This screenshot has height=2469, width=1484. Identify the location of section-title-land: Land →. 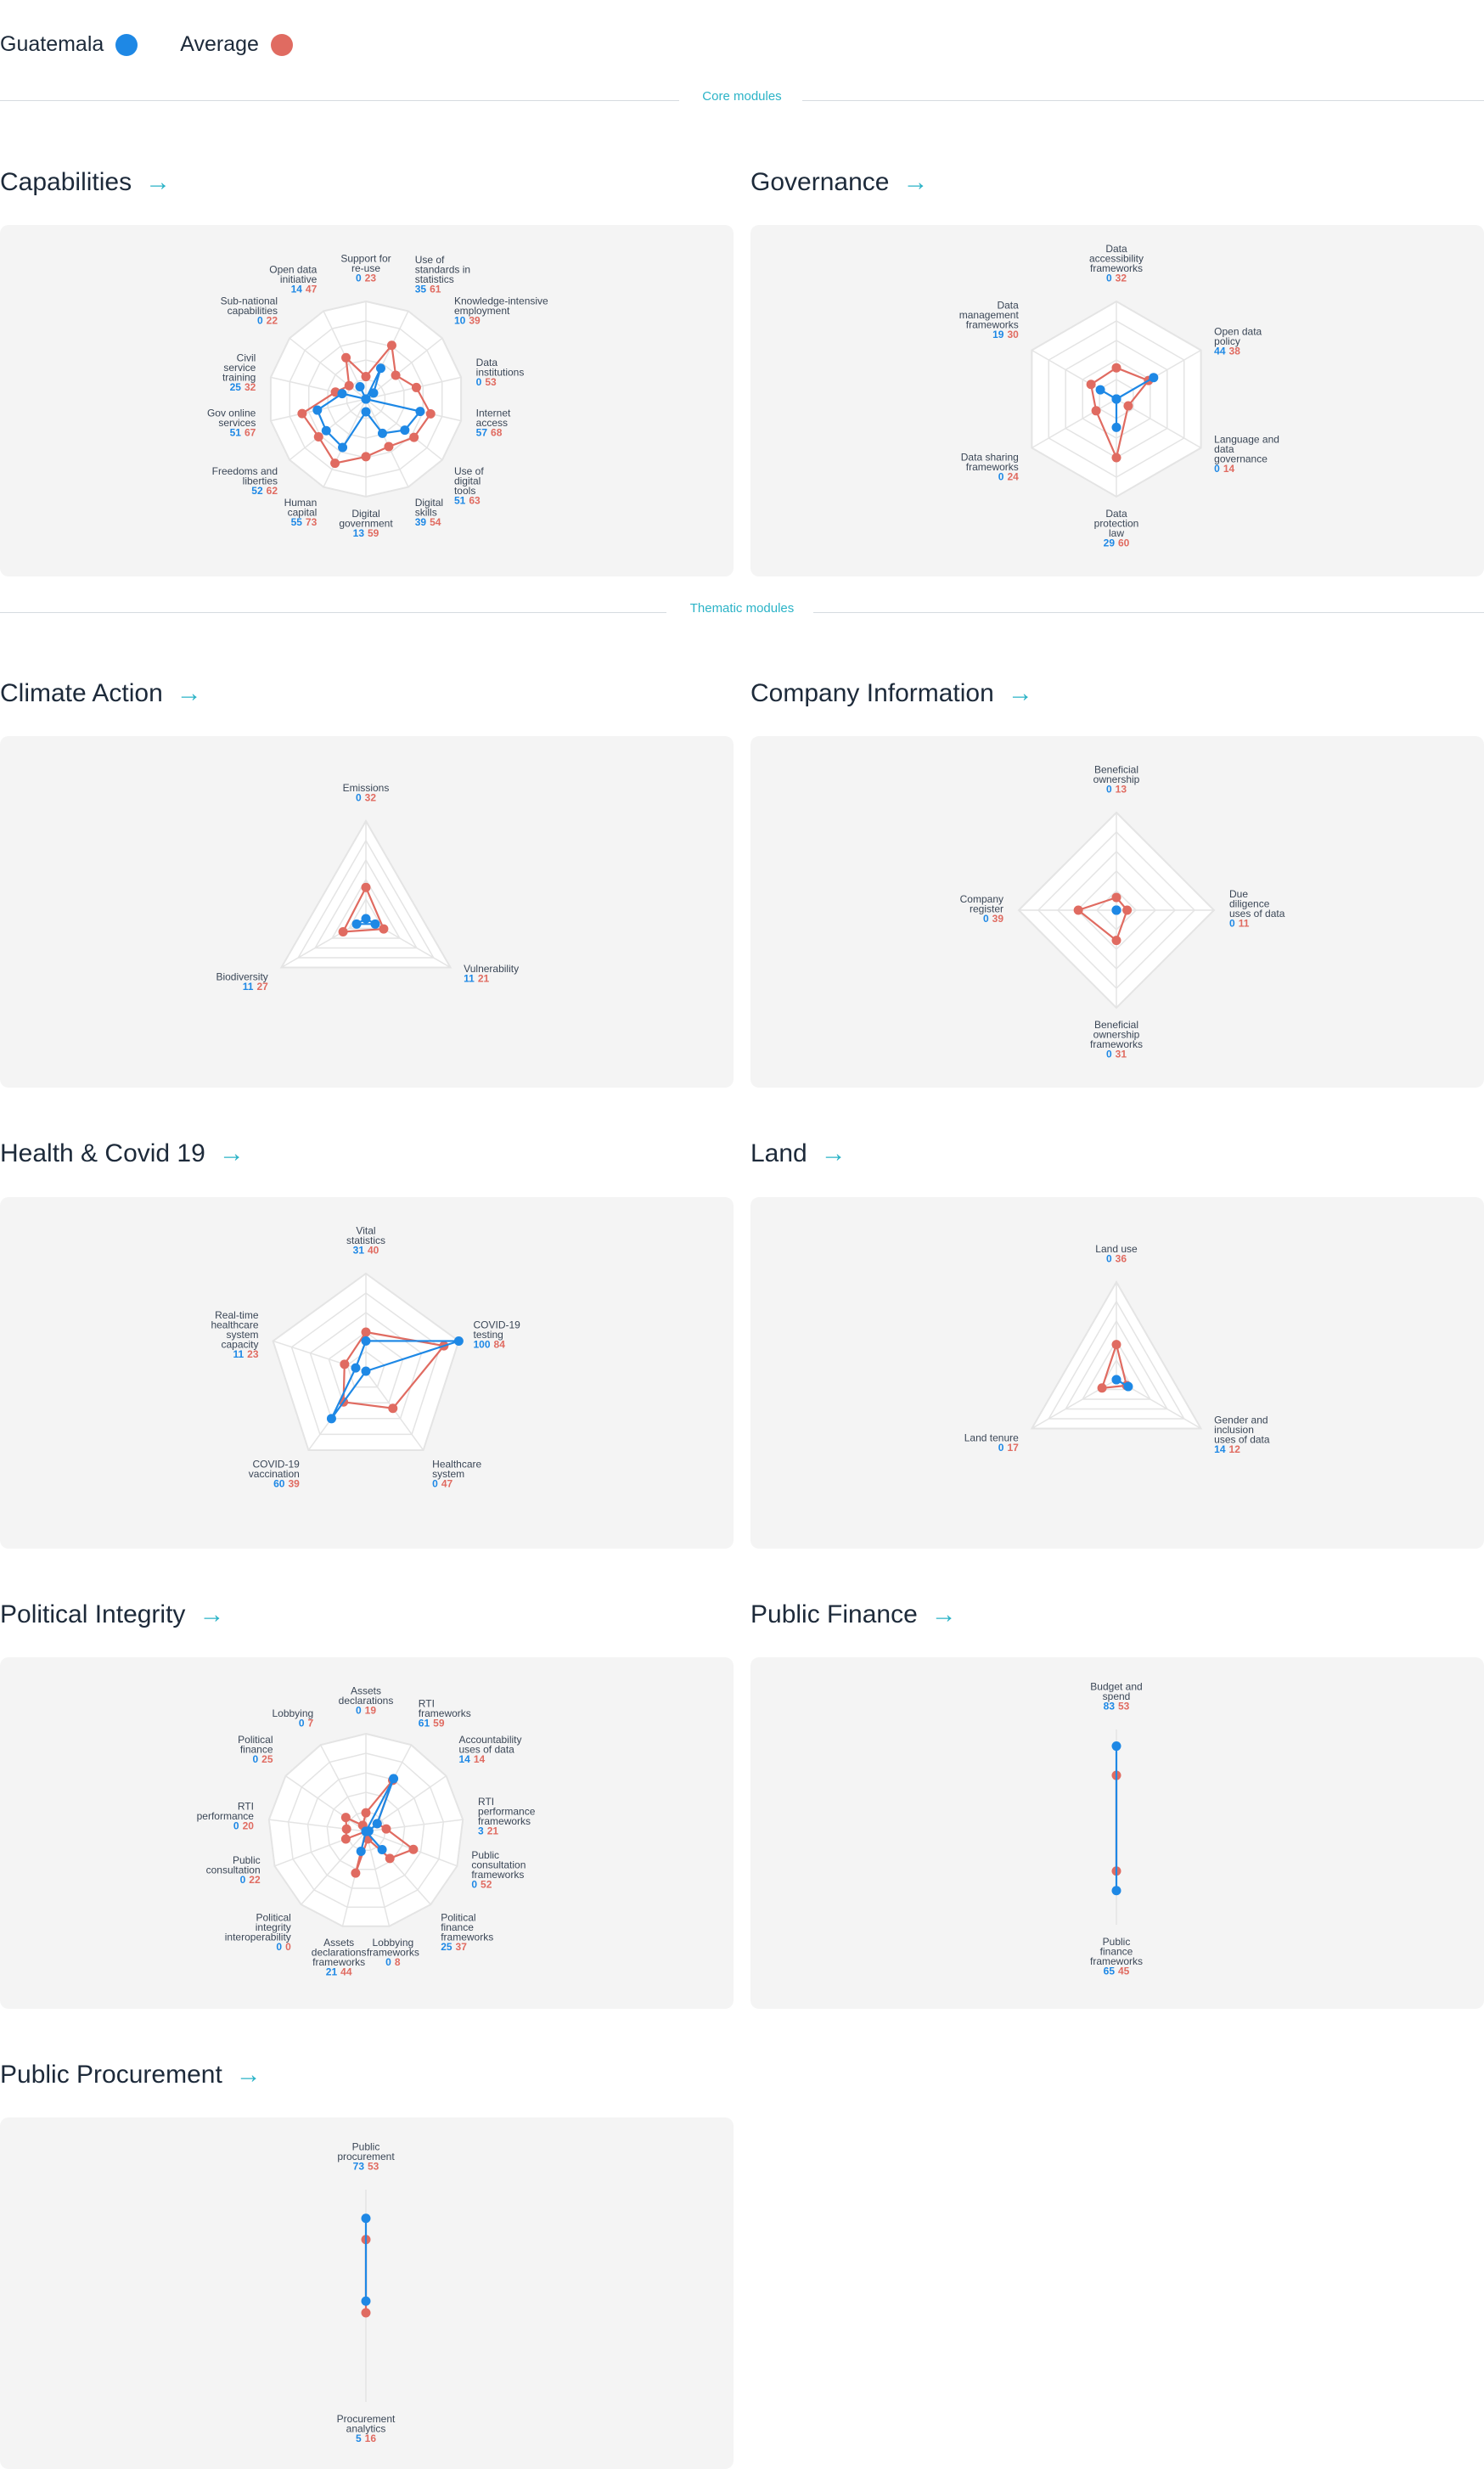
(798, 1153).